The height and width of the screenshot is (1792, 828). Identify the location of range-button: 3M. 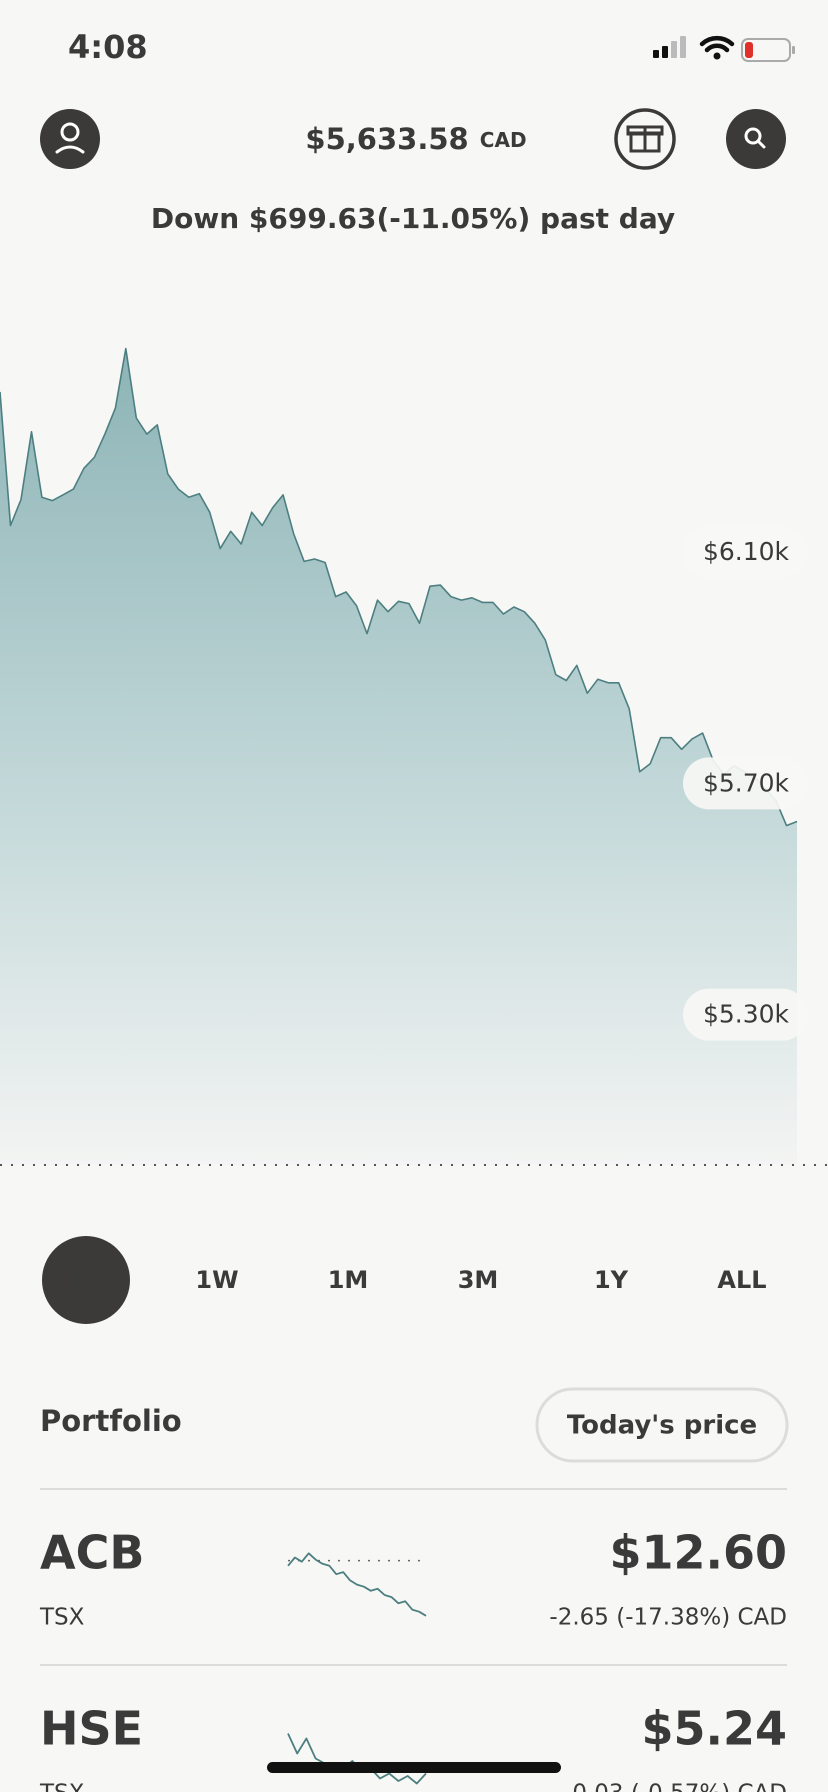
(478, 1280).